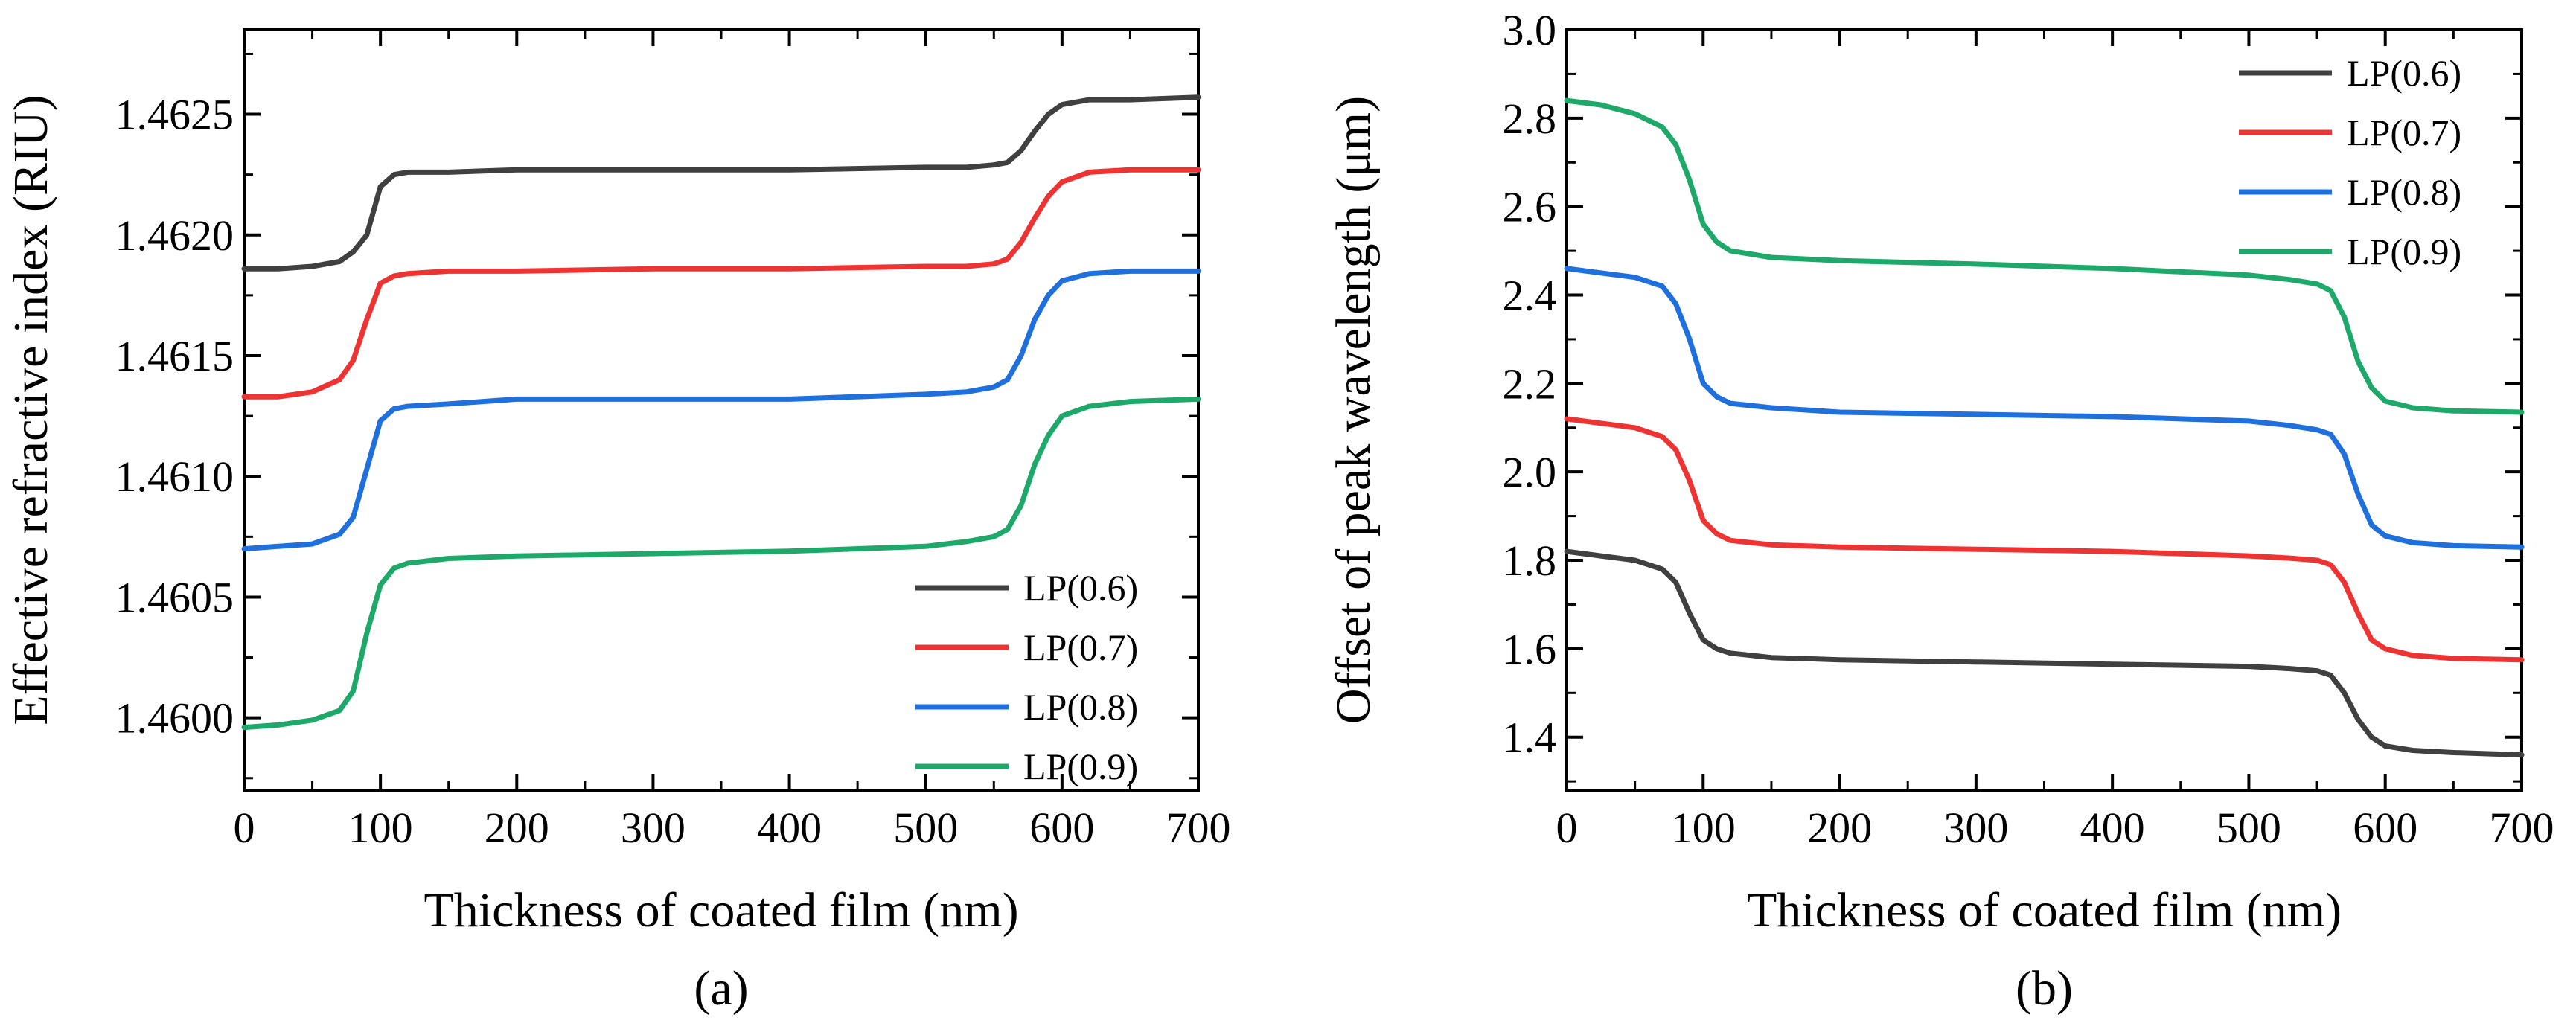  What do you see at coordinates (174, 718) in the screenshot?
I see `y-tick-label-a: 1.4600` at bounding box center [174, 718].